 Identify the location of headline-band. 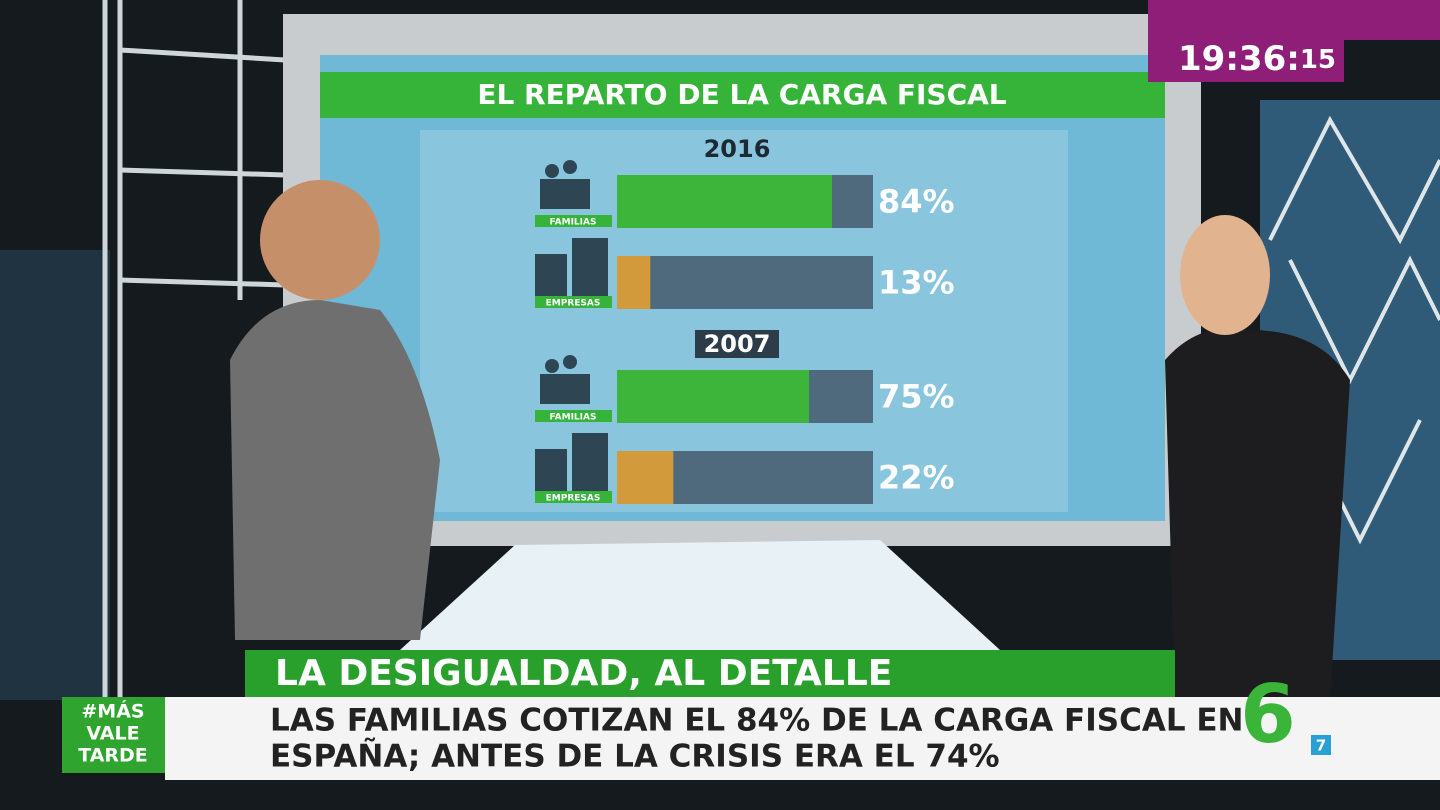
(710, 674).